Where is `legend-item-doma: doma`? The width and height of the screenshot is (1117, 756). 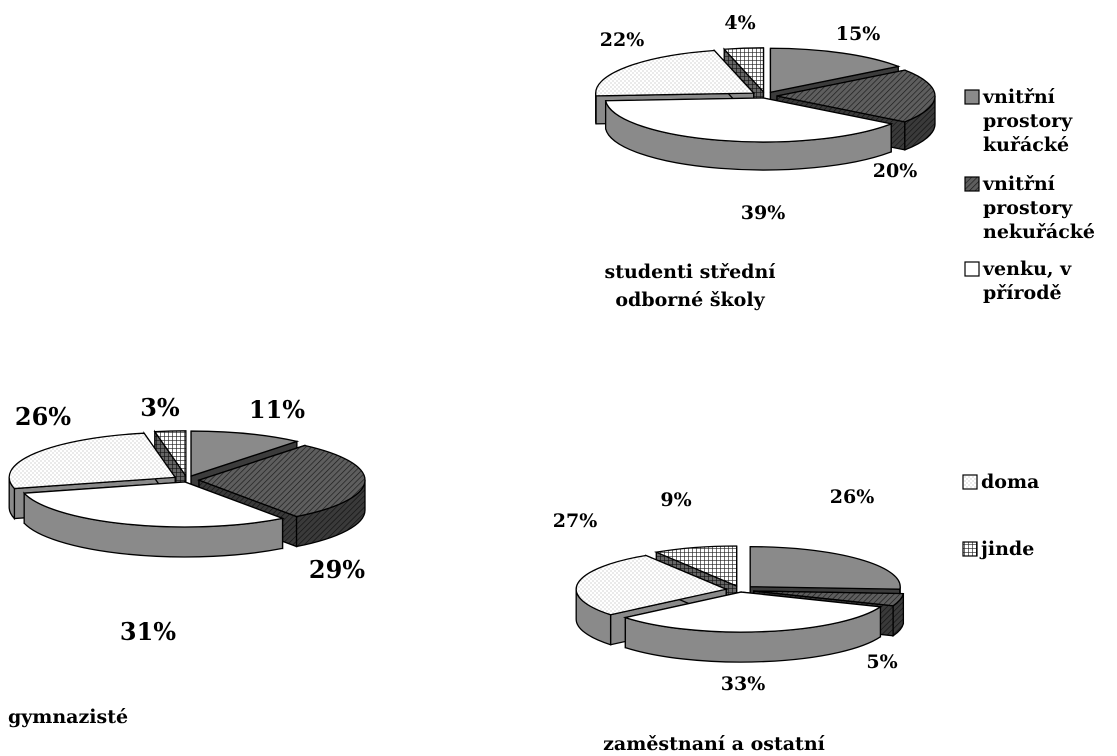 legend-item-doma: doma is located at coordinates (1000, 482).